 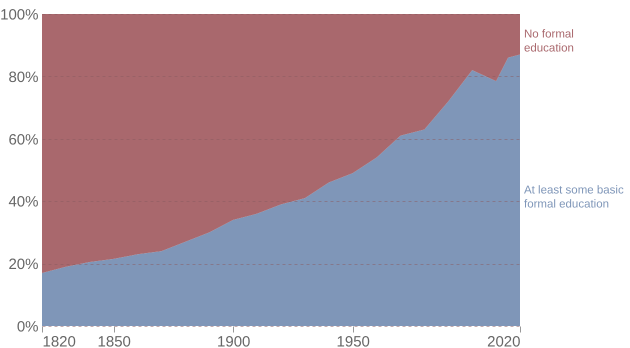 I want to click on x-tick-label: 1900, so click(x=233, y=341).